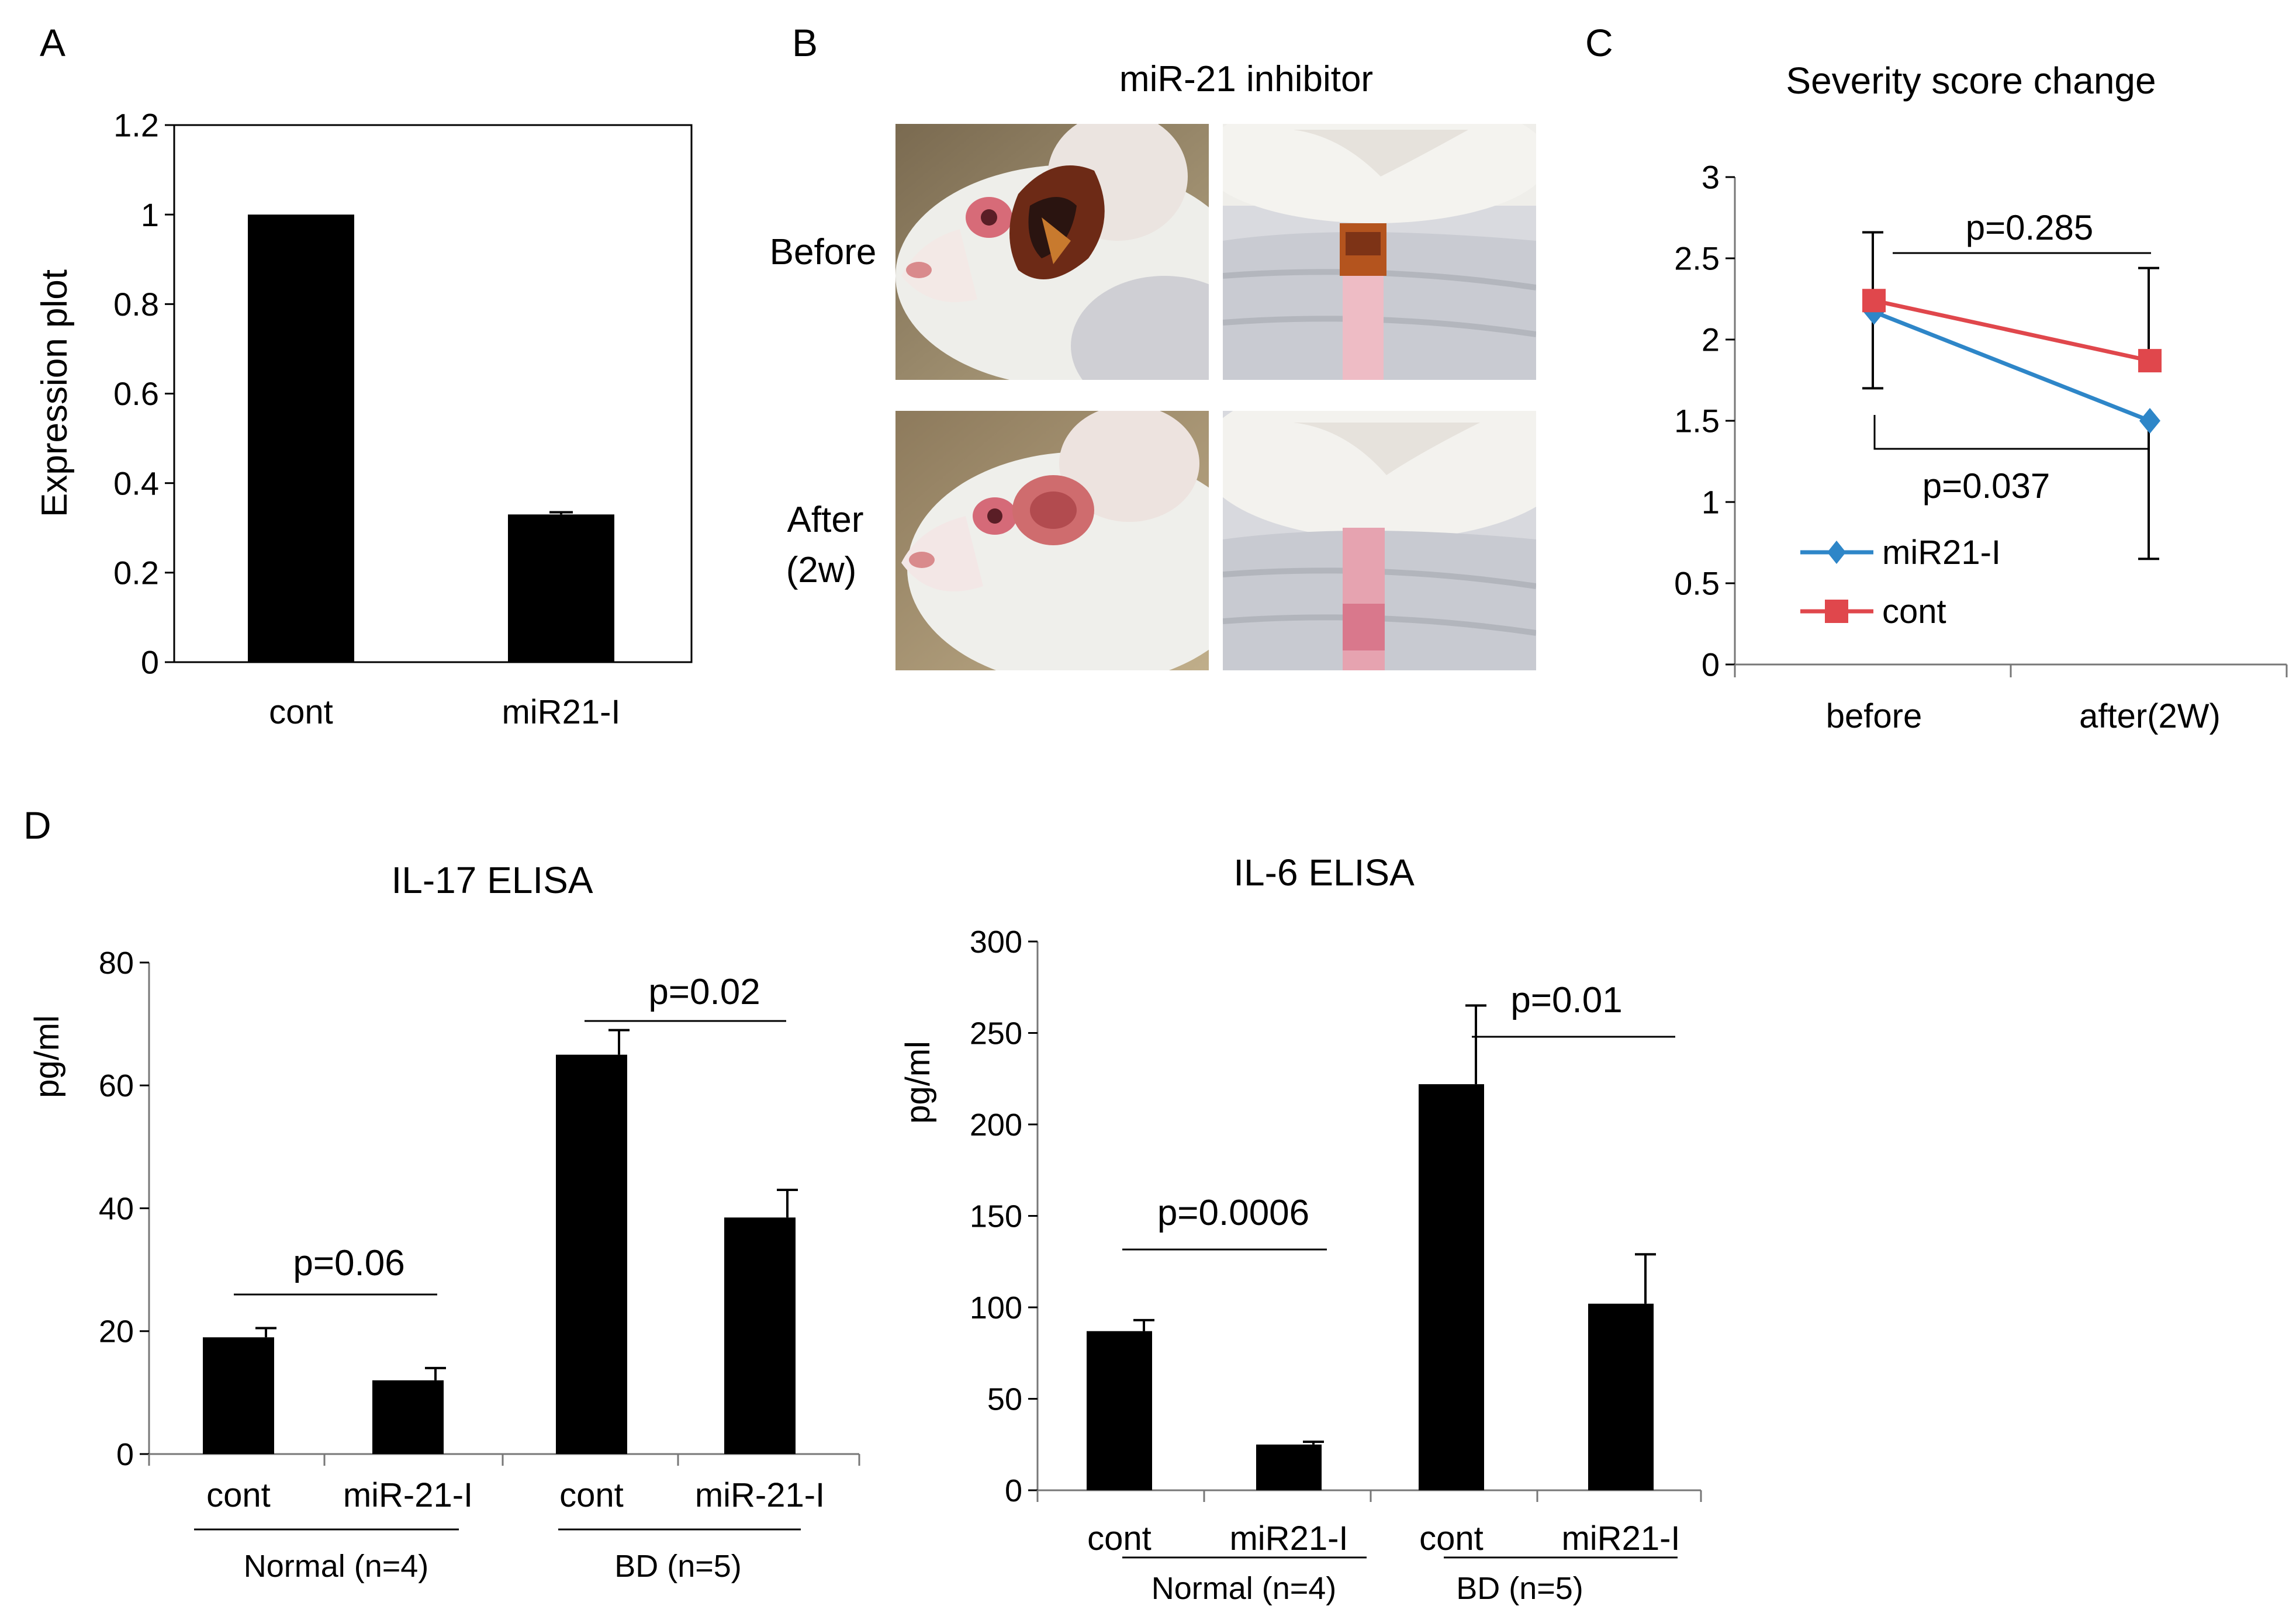 This screenshot has height=1613, width=2296. Describe the element at coordinates (823, 252) in the screenshot. I see `row-label-before: Before` at that location.